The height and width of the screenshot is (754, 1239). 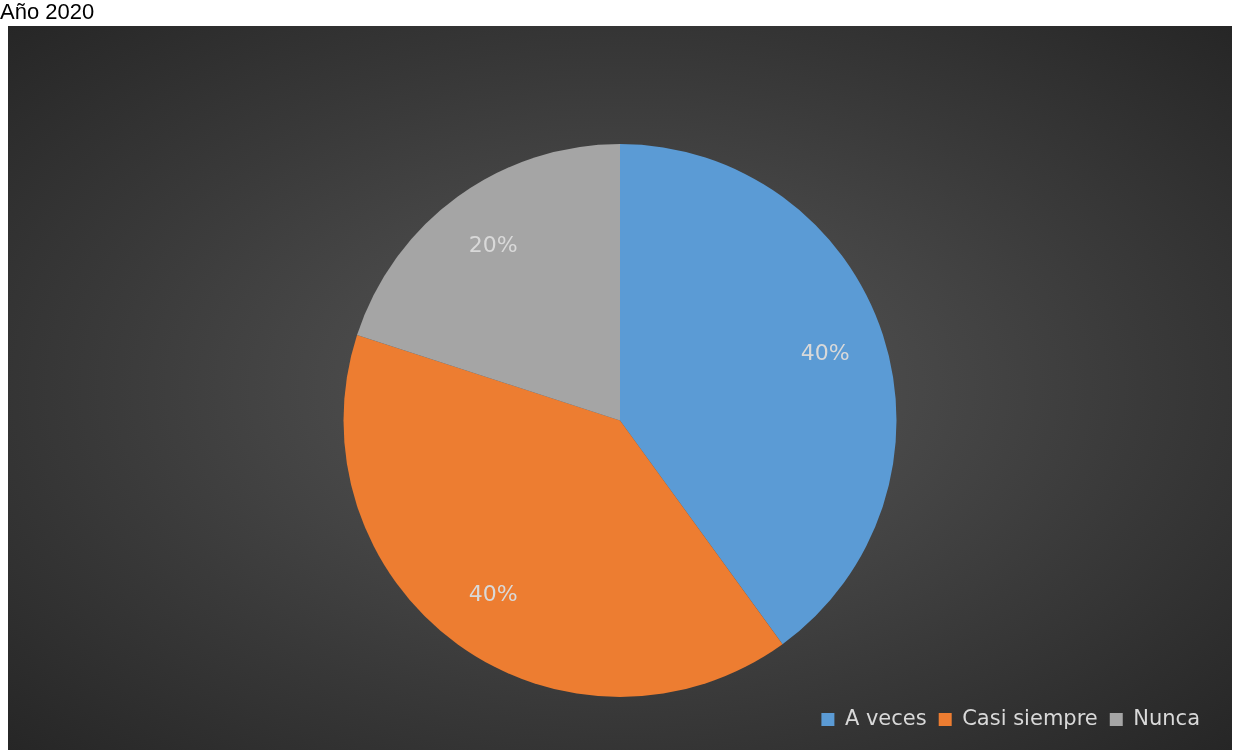 What do you see at coordinates (1167, 717) in the screenshot?
I see `legend-label: Nunca` at bounding box center [1167, 717].